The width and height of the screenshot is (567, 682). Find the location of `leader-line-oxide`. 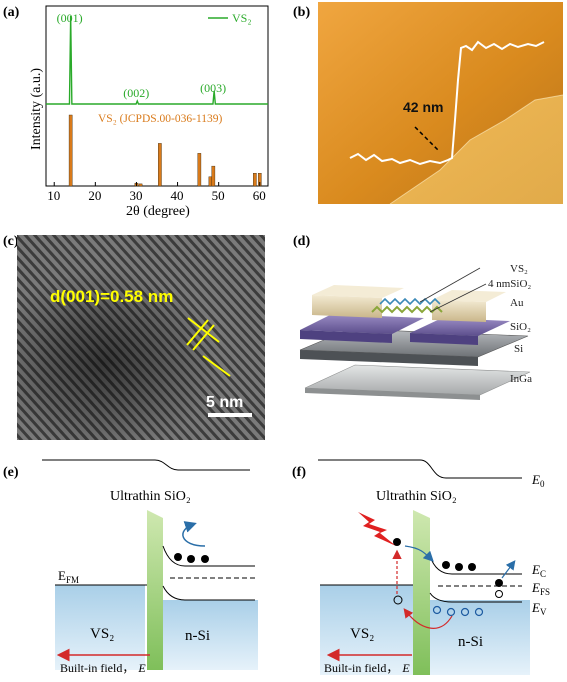

leader-line-oxide is located at coordinates (458, 298).